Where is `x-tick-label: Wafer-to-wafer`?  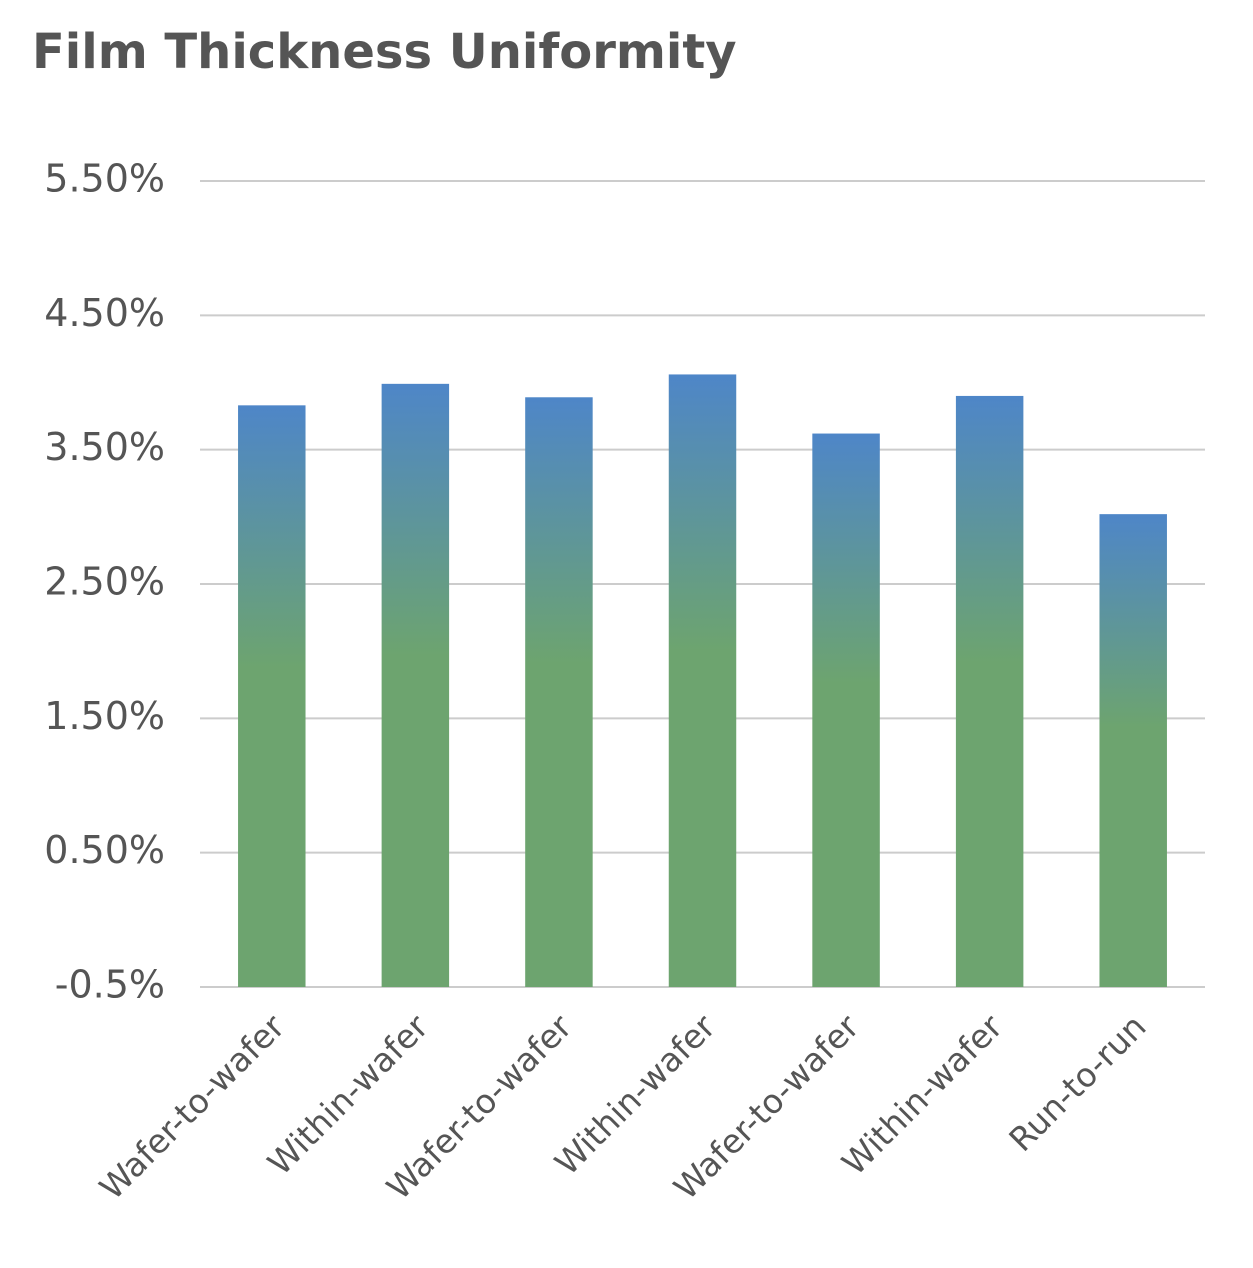 x-tick-label: Wafer-to-wafer is located at coordinates (192, 1106).